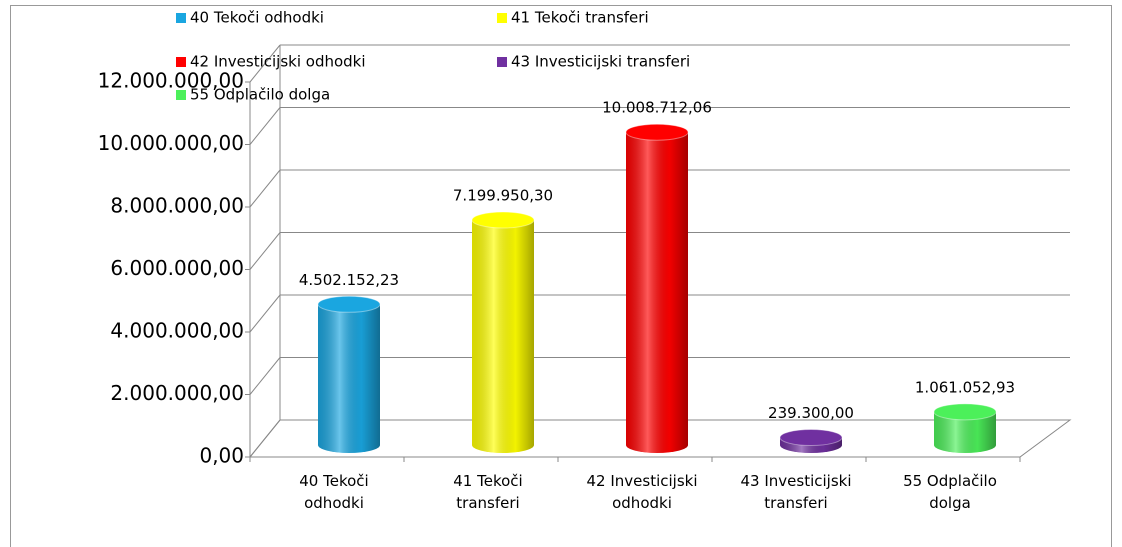 The height and width of the screenshot is (547, 1122). What do you see at coordinates (334, 492) in the screenshot?
I see `x-tick-label: 40 Tekoči odhodki` at bounding box center [334, 492].